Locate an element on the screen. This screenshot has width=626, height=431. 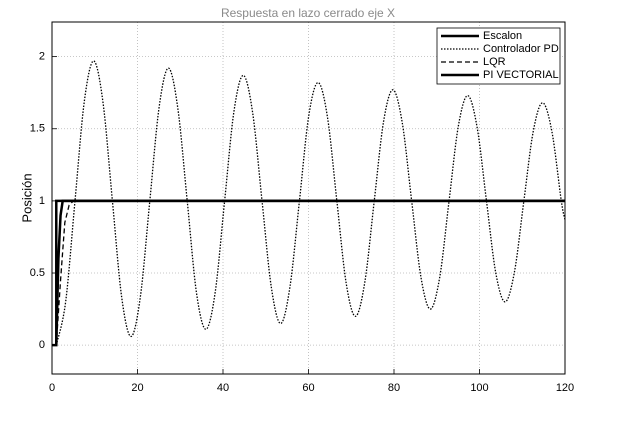
x-tick-label: 40 is located at coordinates (223, 388).